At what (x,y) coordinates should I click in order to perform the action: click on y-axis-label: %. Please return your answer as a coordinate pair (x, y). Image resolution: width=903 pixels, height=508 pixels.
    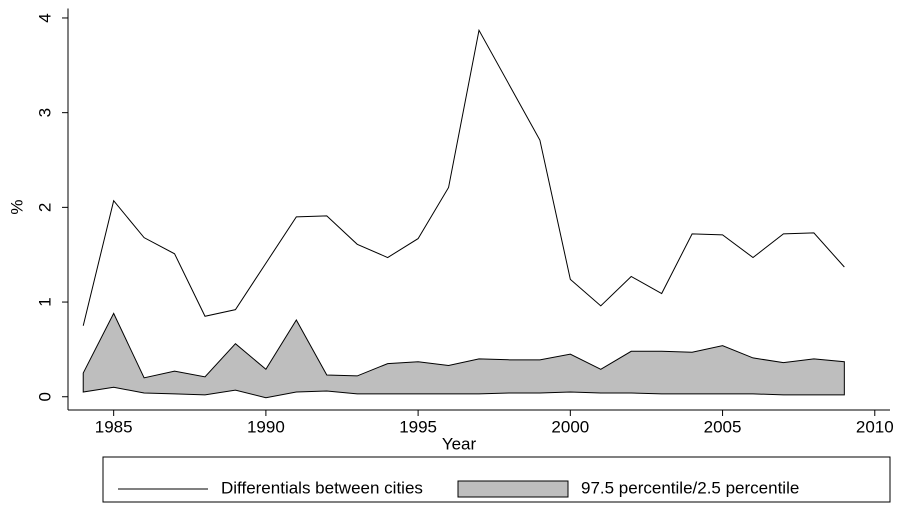
    Looking at the image, I should click on (16, 206).